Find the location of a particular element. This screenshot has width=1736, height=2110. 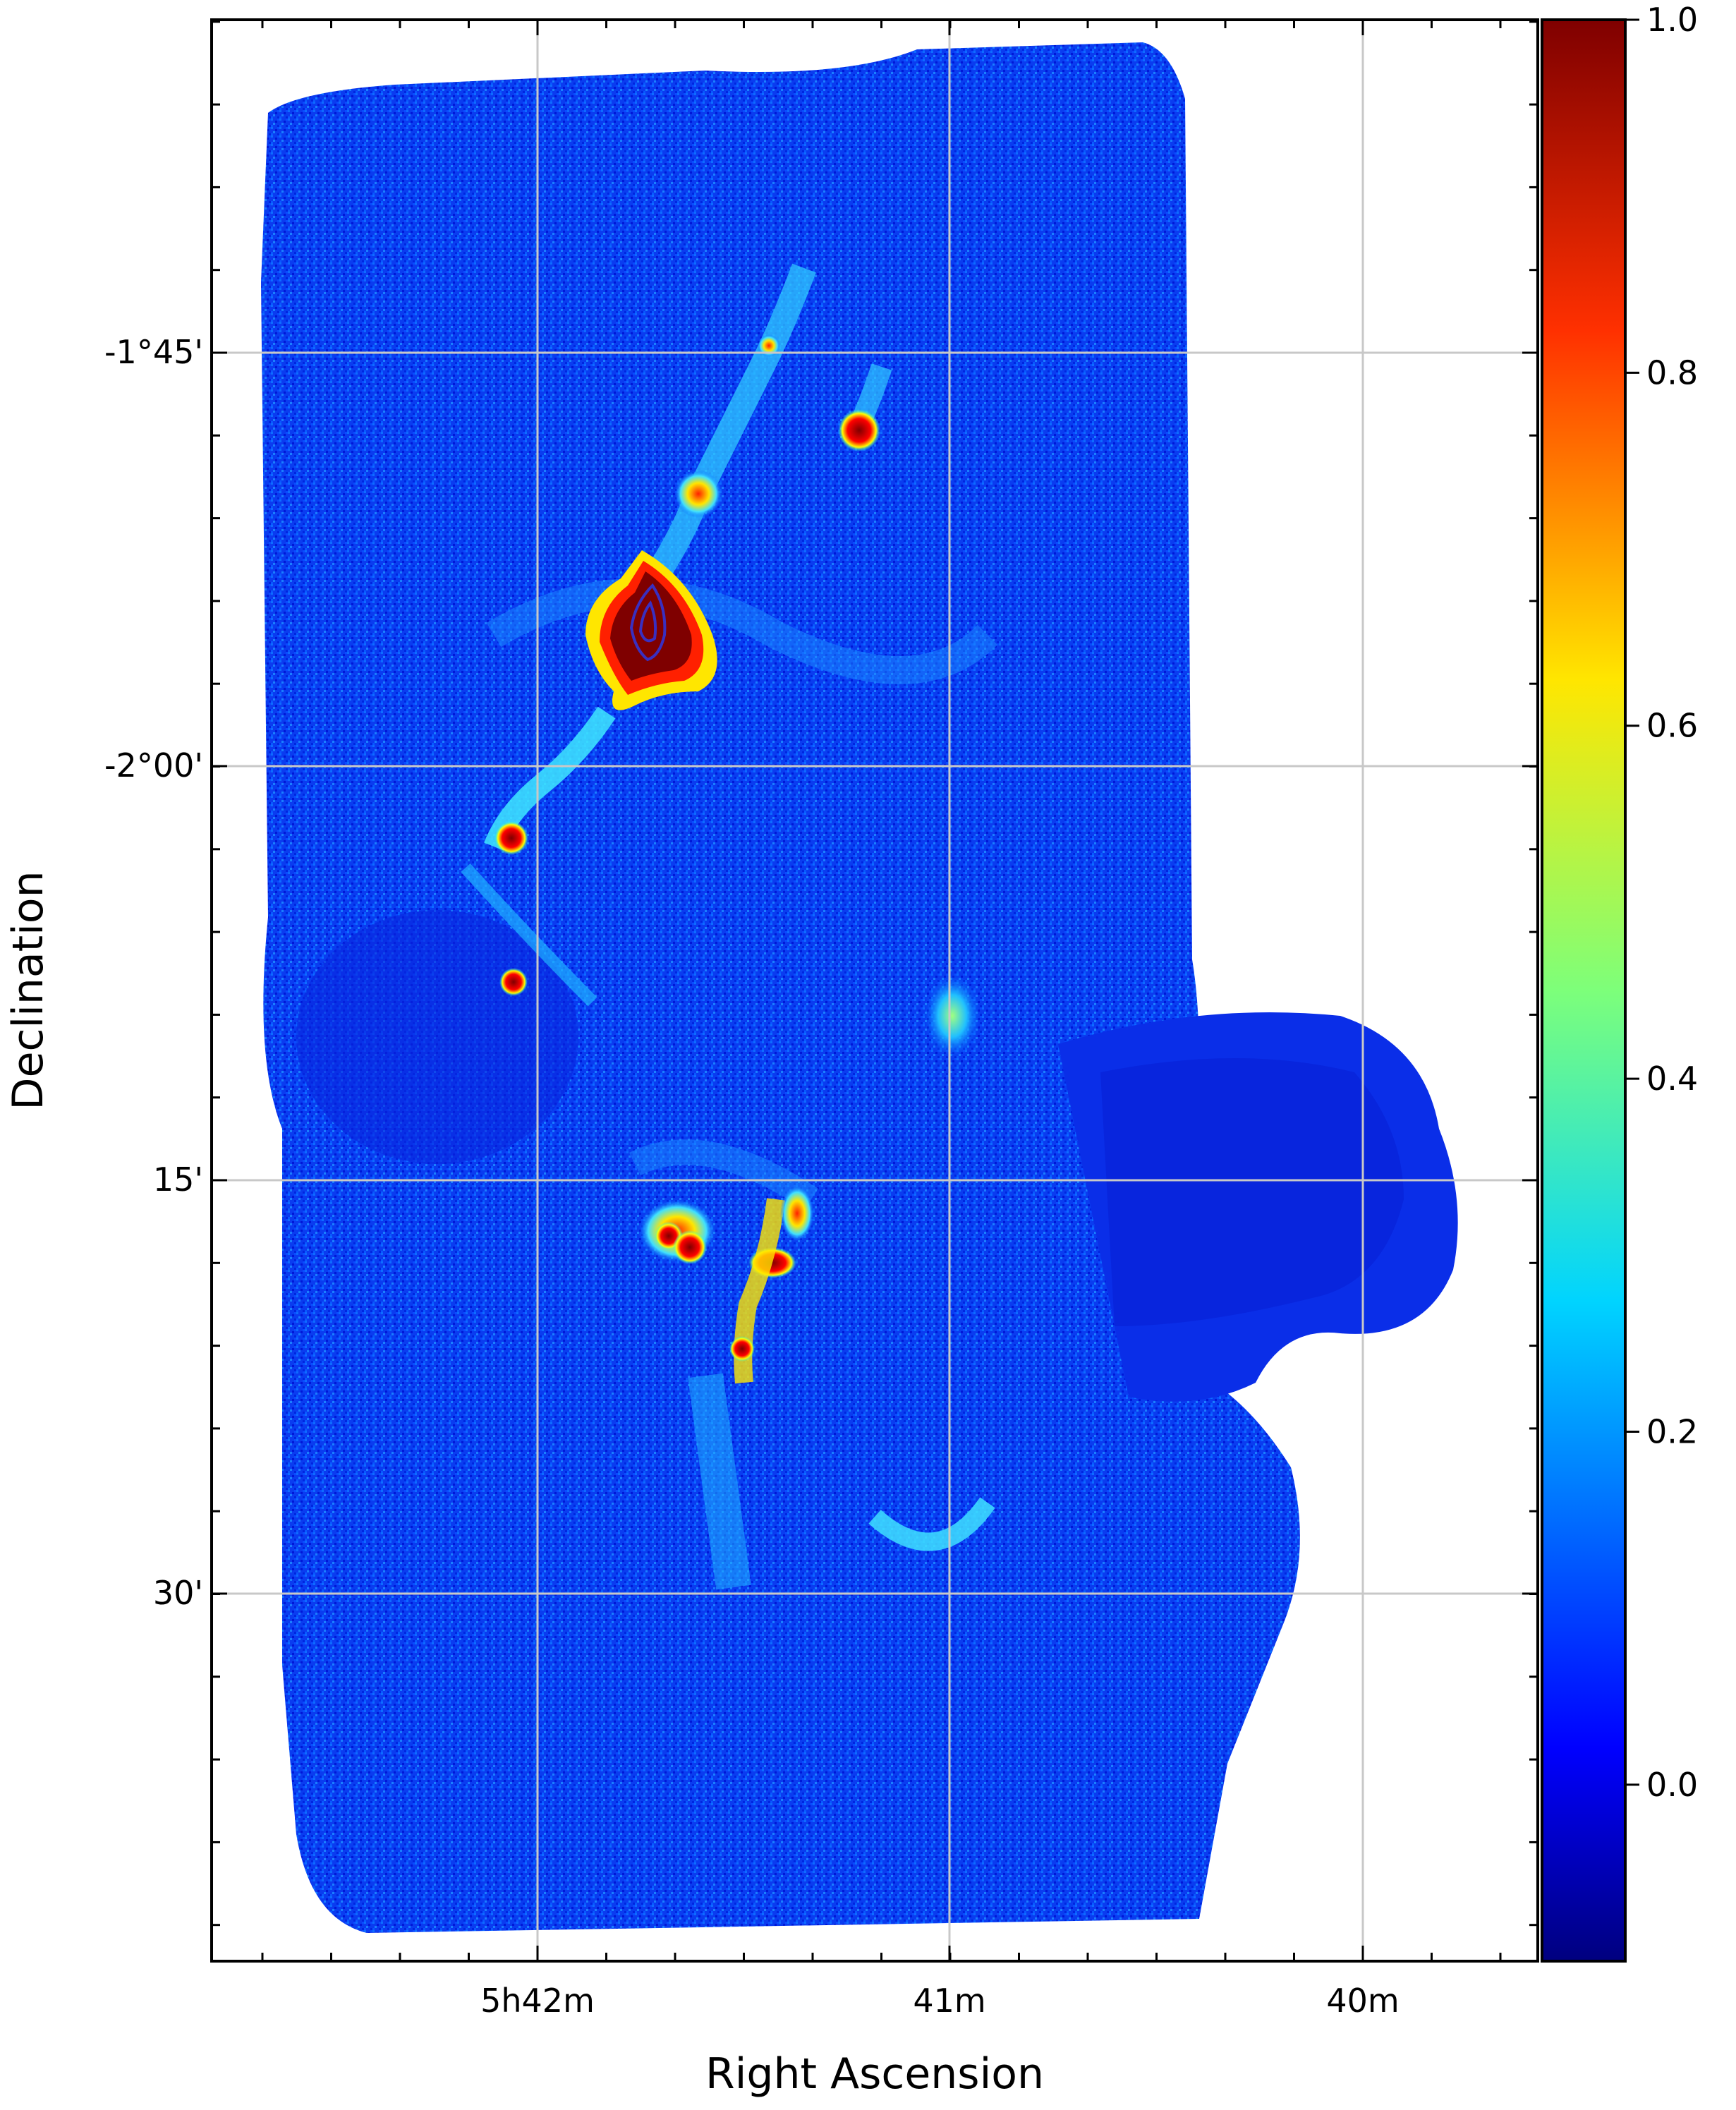

colorbar-tick-label: 0.6 is located at coordinates (1672, 726).